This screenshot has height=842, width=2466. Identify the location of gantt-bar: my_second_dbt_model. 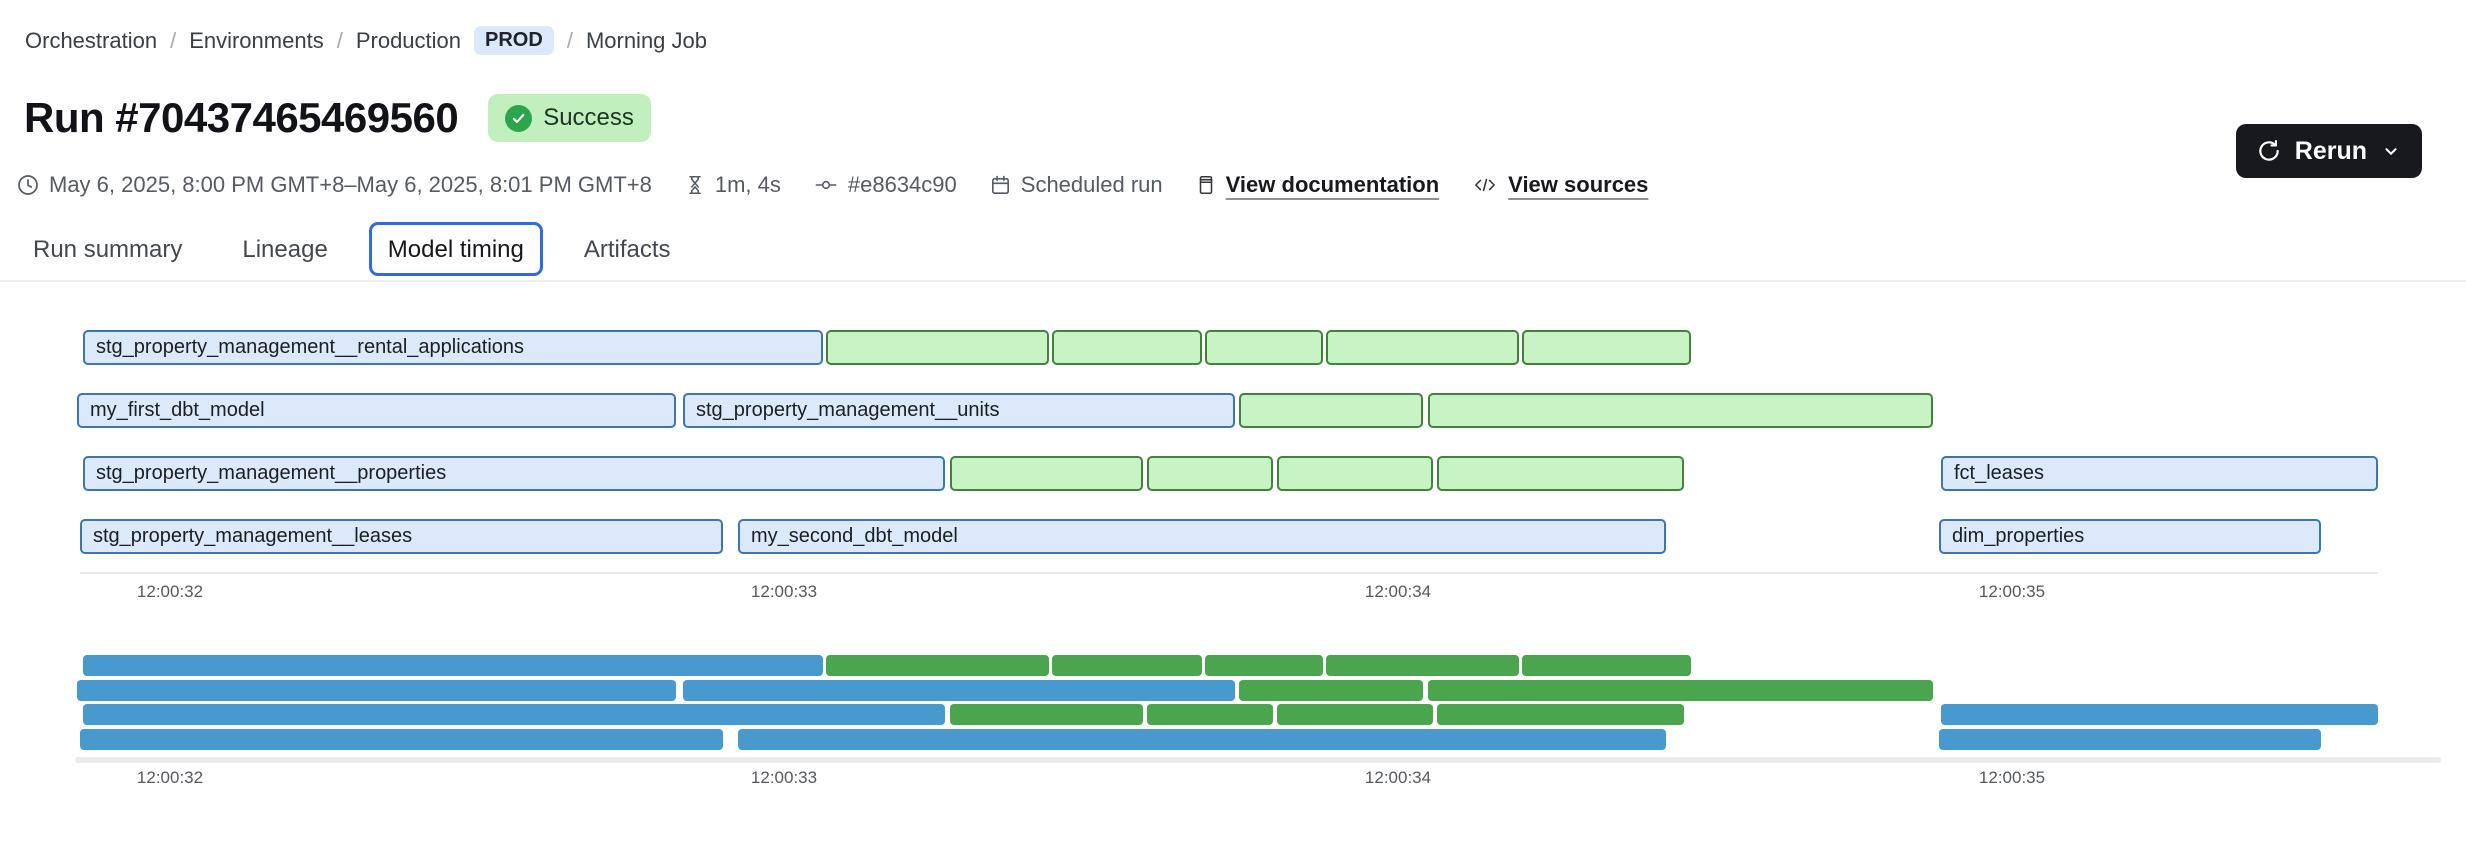
(1202, 536).